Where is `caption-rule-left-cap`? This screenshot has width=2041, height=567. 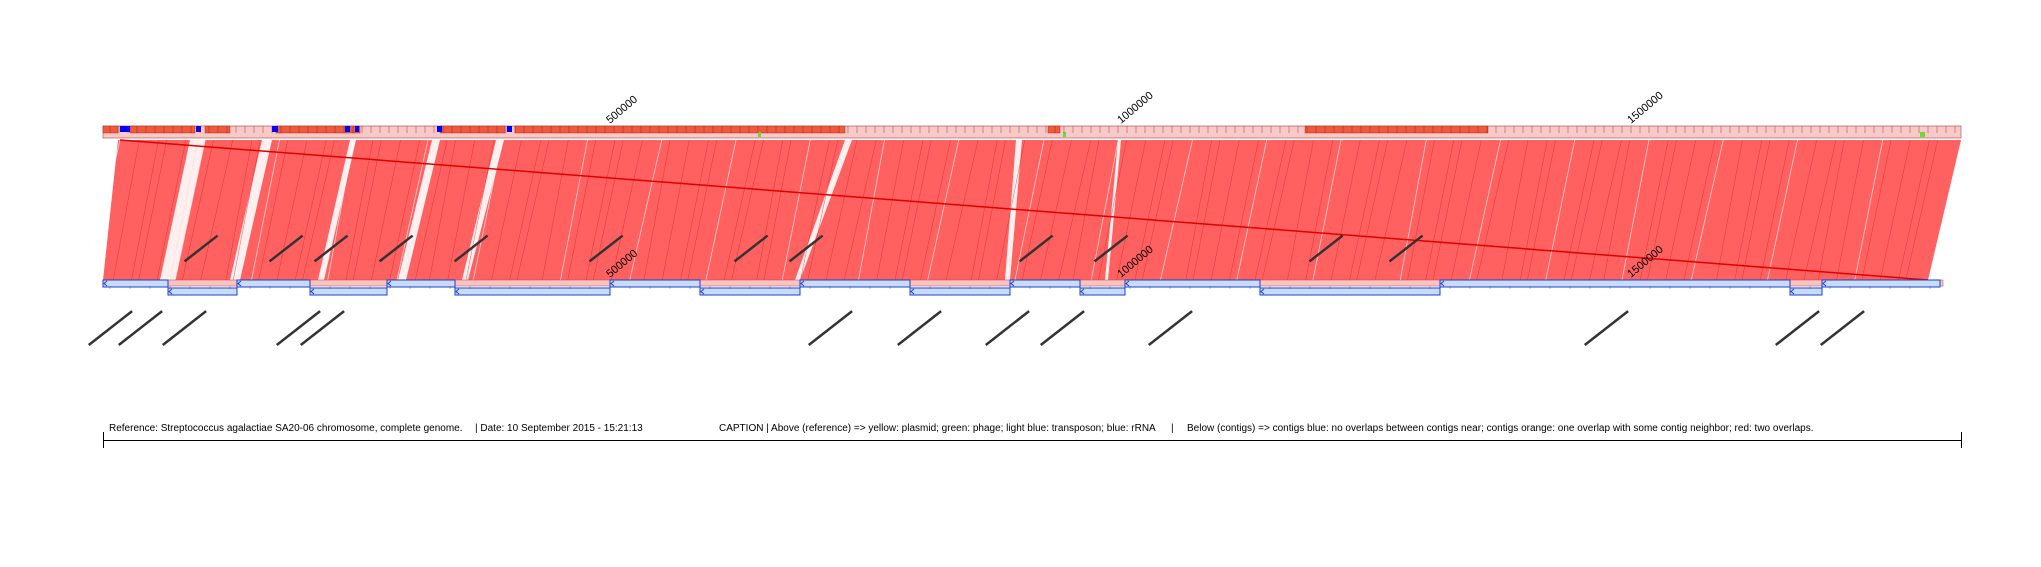
caption-rule-left-cap is located at coordinates (103, 440).